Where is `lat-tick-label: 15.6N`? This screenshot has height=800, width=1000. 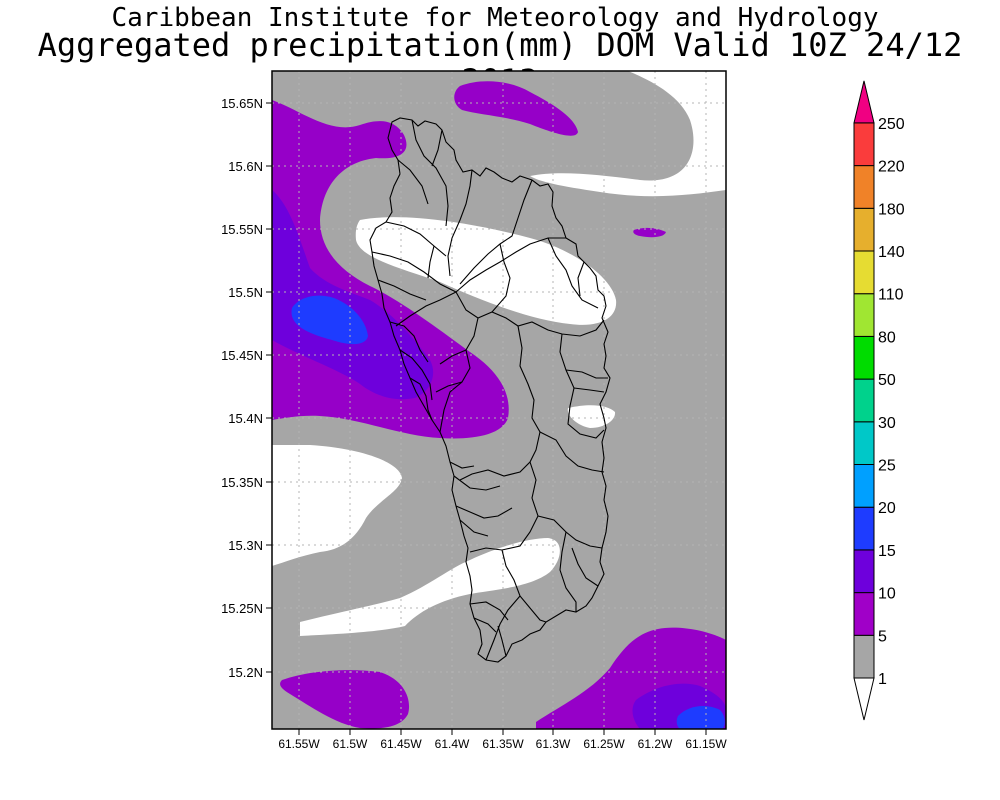 lat-tick-label: 15.6N is located at coordinates (245, 166).